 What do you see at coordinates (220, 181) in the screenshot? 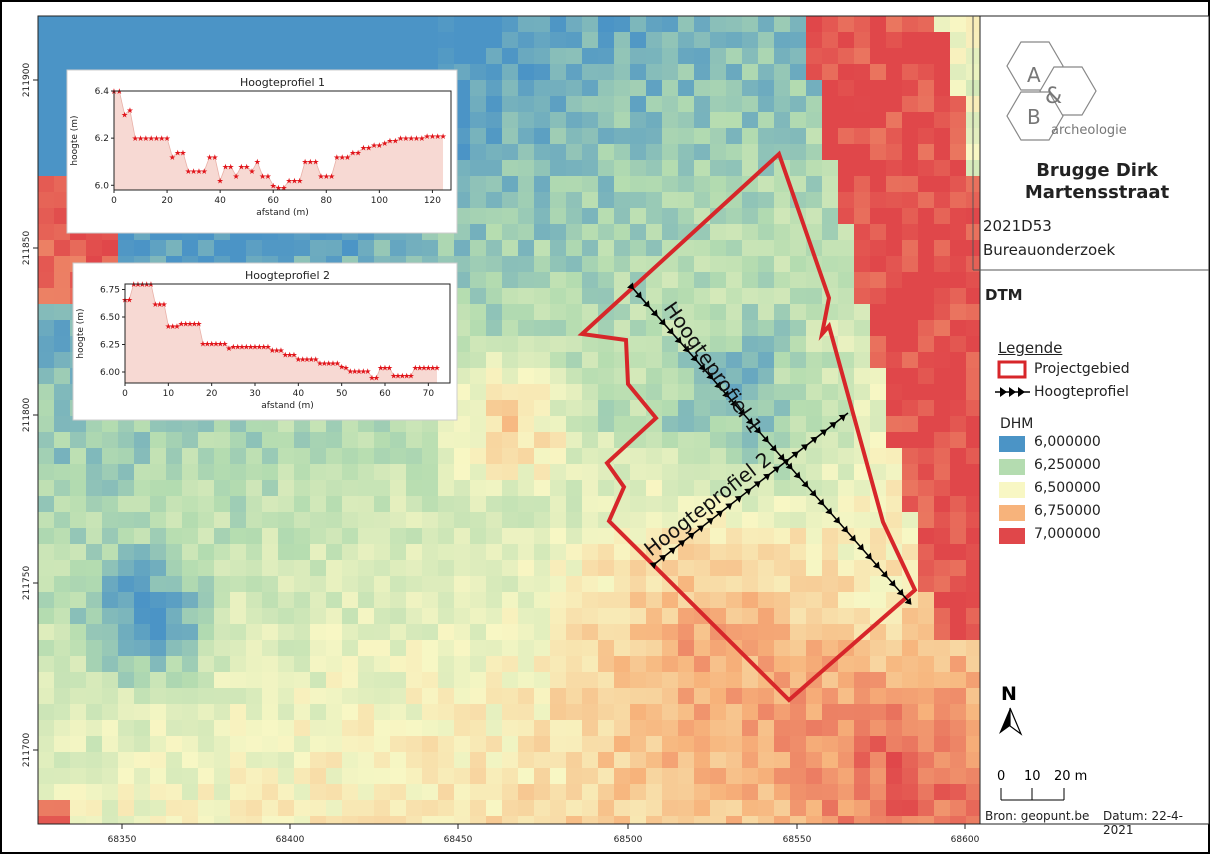
I see `chart-point: ★` at bounding box center [220, 181].